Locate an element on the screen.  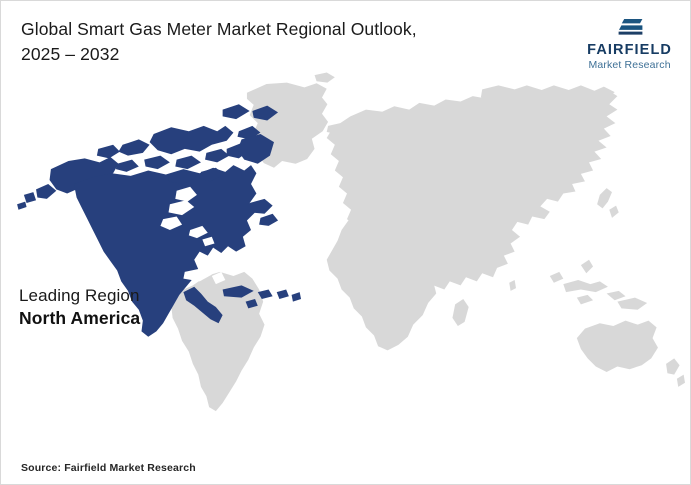
logo-name: FAIRFIELD is located at coordinates (629, 50).